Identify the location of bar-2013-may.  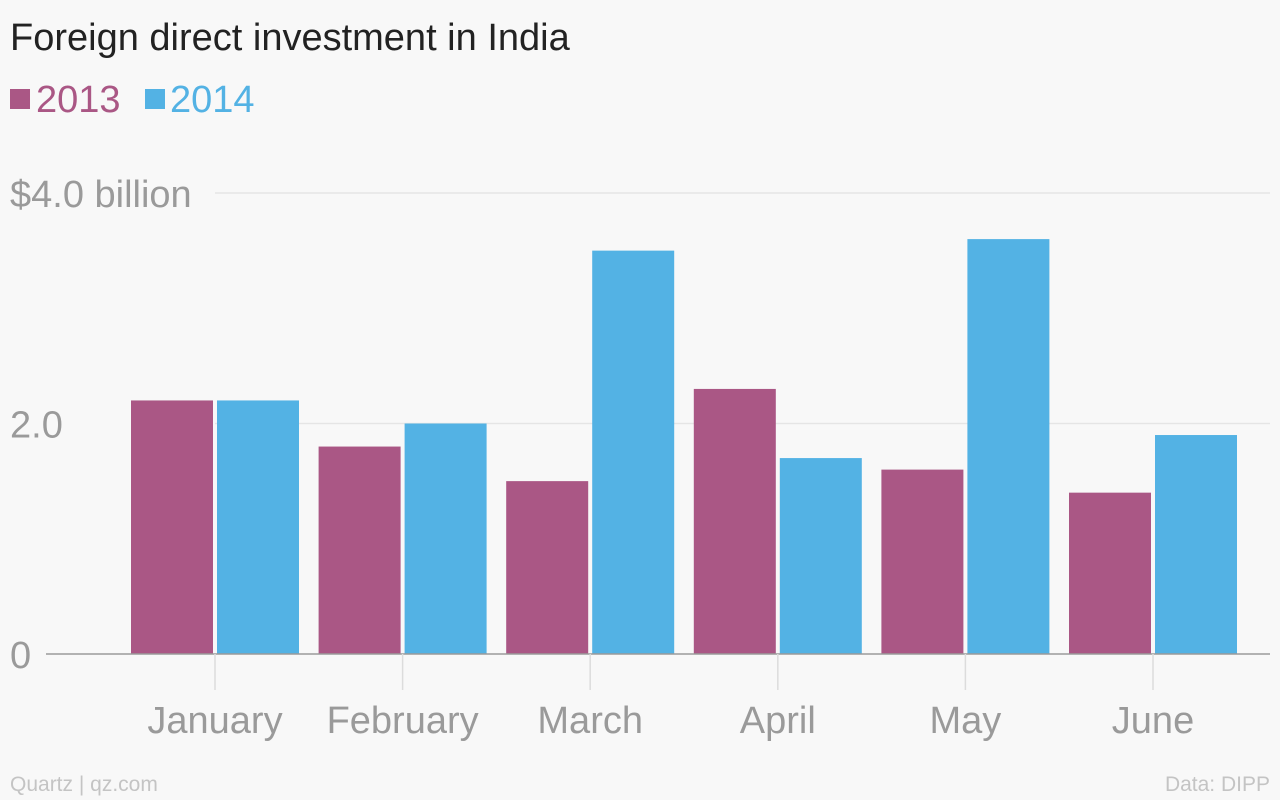
(922, 561).